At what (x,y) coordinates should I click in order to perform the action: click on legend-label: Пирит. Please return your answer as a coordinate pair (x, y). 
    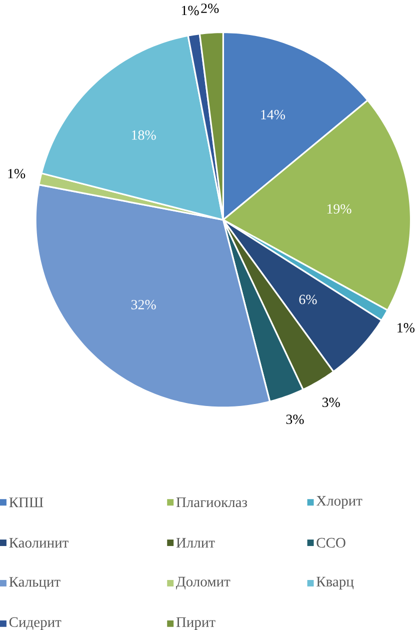
    Looking at the image, I should click on (196, 623).